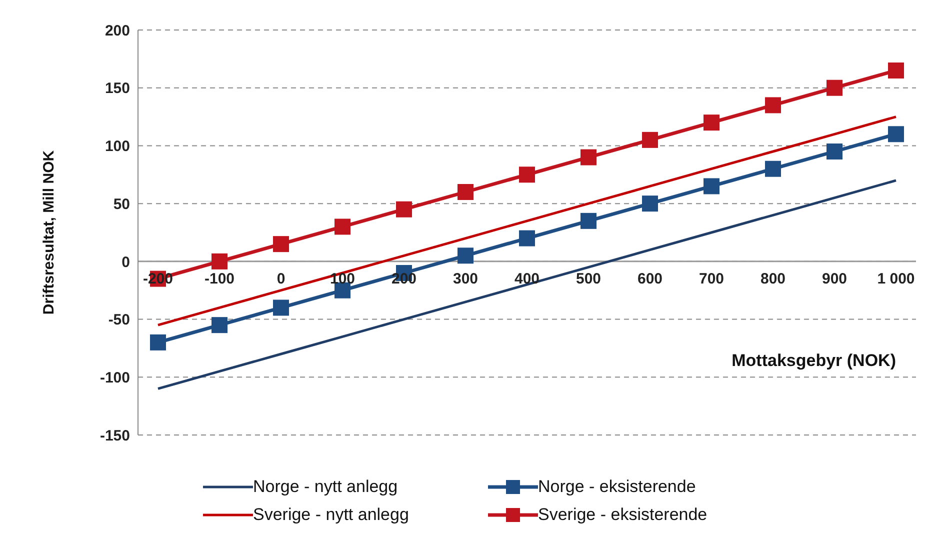 The height and width of the screenshot is (538, 934). Describe the element at coordinates (119, 320) in the screenshot. I see `y-tick-label: -50` at that location.